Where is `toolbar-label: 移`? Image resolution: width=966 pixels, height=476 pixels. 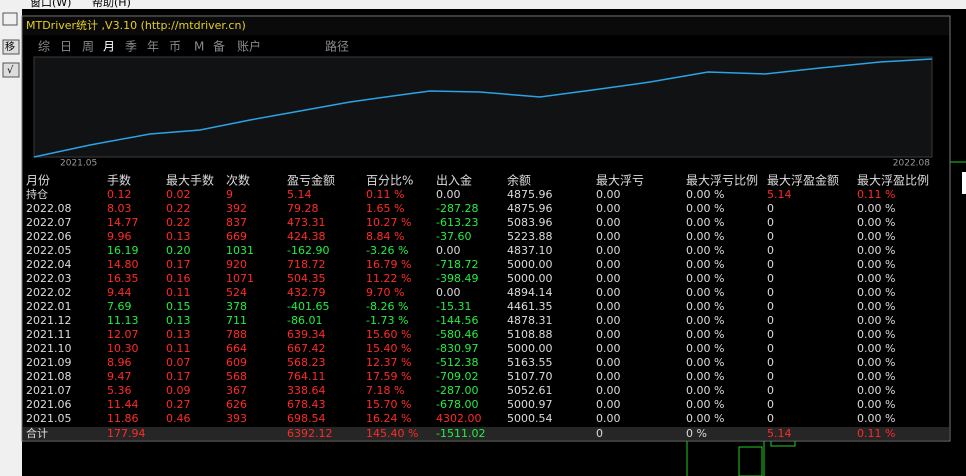
toolbar-label: 移 is located at coordinates (10, 46).